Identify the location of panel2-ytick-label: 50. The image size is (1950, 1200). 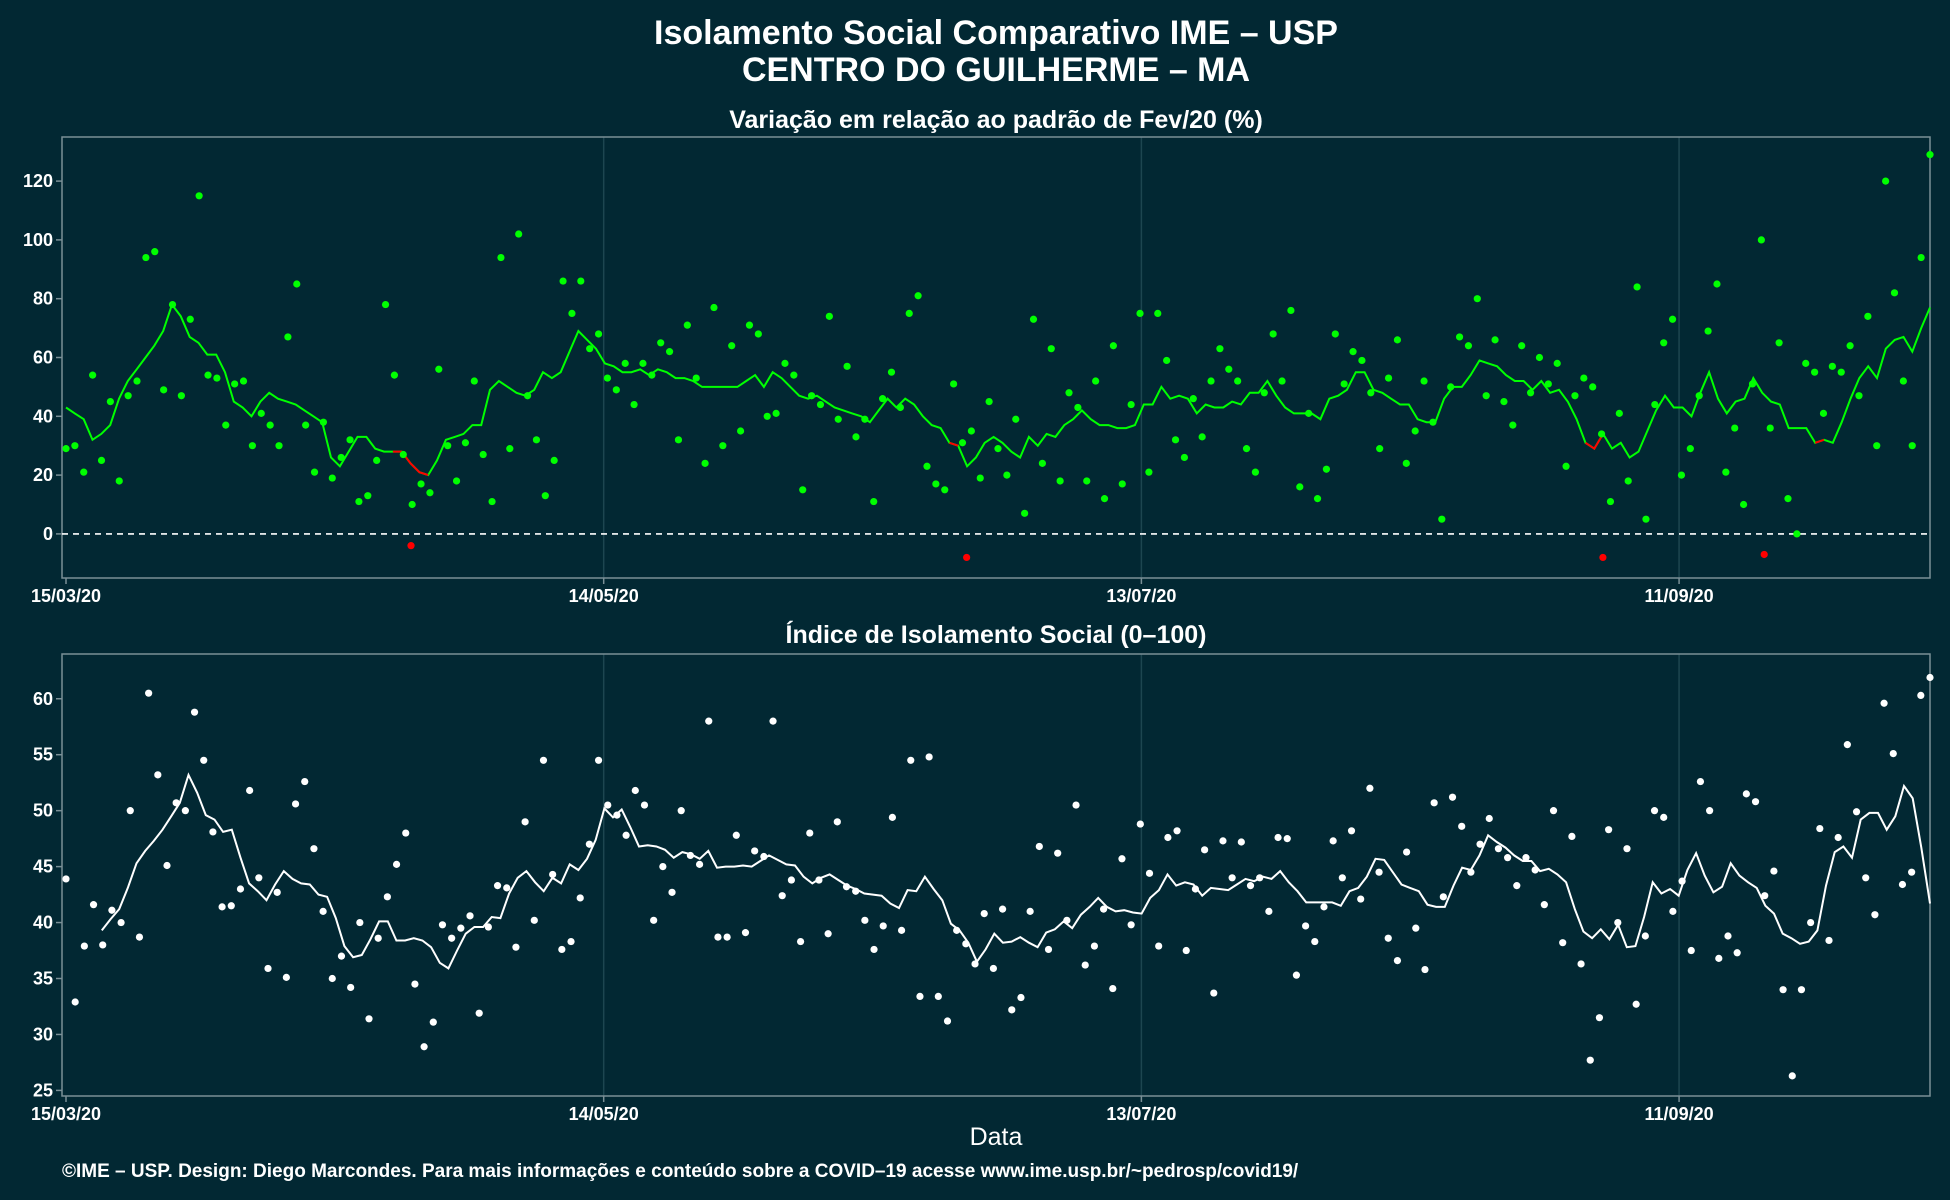
(43, 811).